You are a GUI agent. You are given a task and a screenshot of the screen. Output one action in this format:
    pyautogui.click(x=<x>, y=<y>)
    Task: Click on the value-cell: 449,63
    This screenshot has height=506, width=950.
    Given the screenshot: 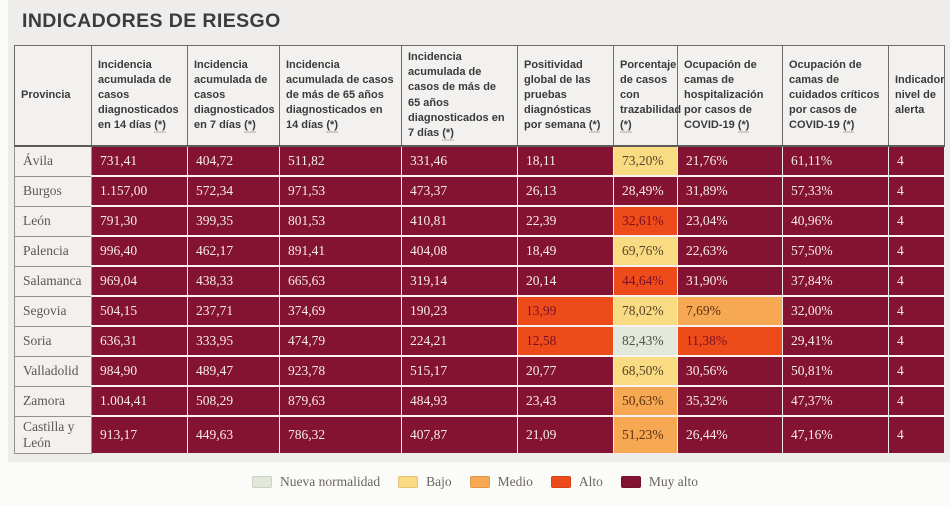 What is the action you would take?
    pyautogui.click(x=233, y=434)
    